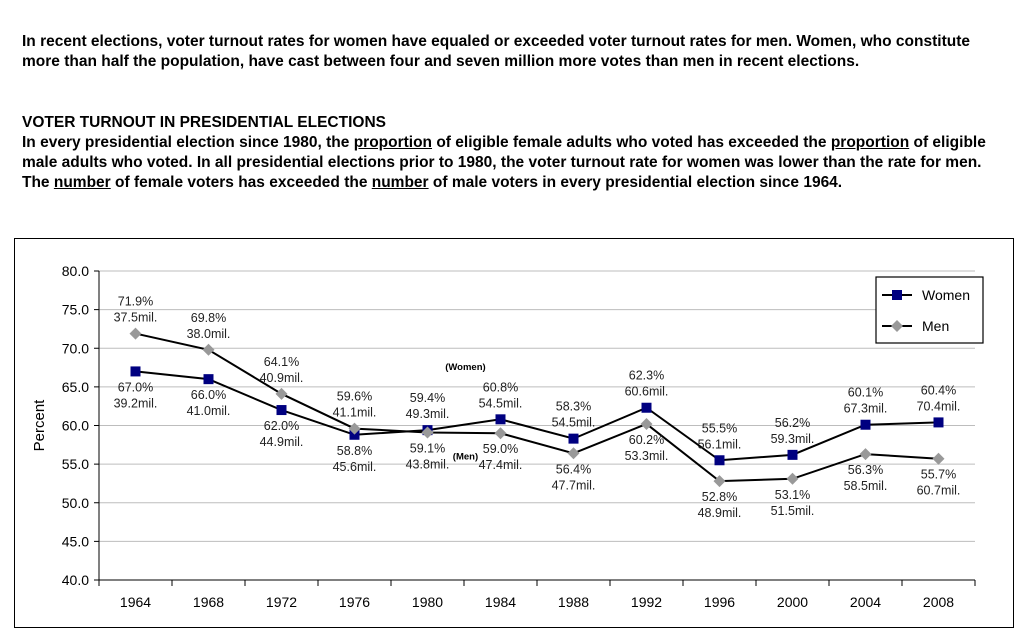  What do you see at coordinates (647, 392) in the screenshot?
I see `women-votes-label: 60.6mil.` at bounding box center [647, 392].